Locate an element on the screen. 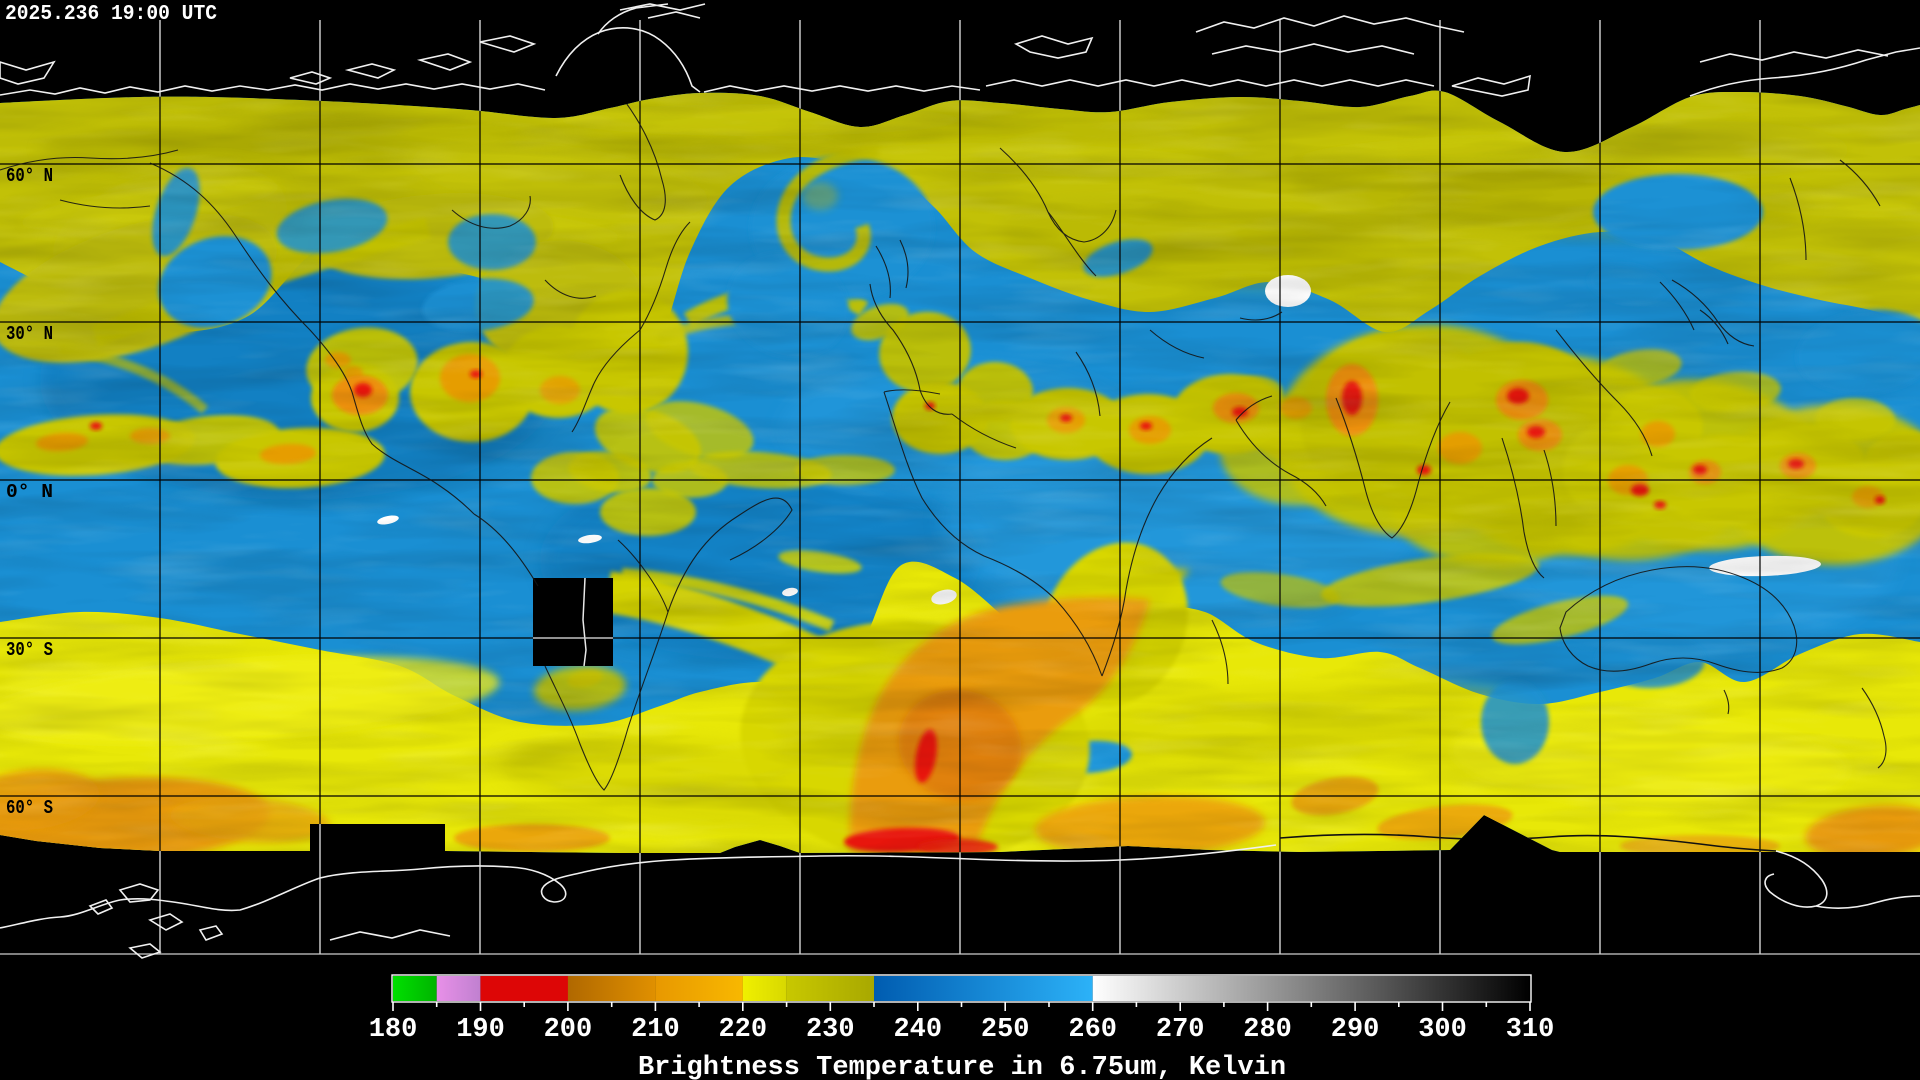 This screenshot has height=1080, width=1920. svg-text: 310 is located at coordinates (1530, 1030).